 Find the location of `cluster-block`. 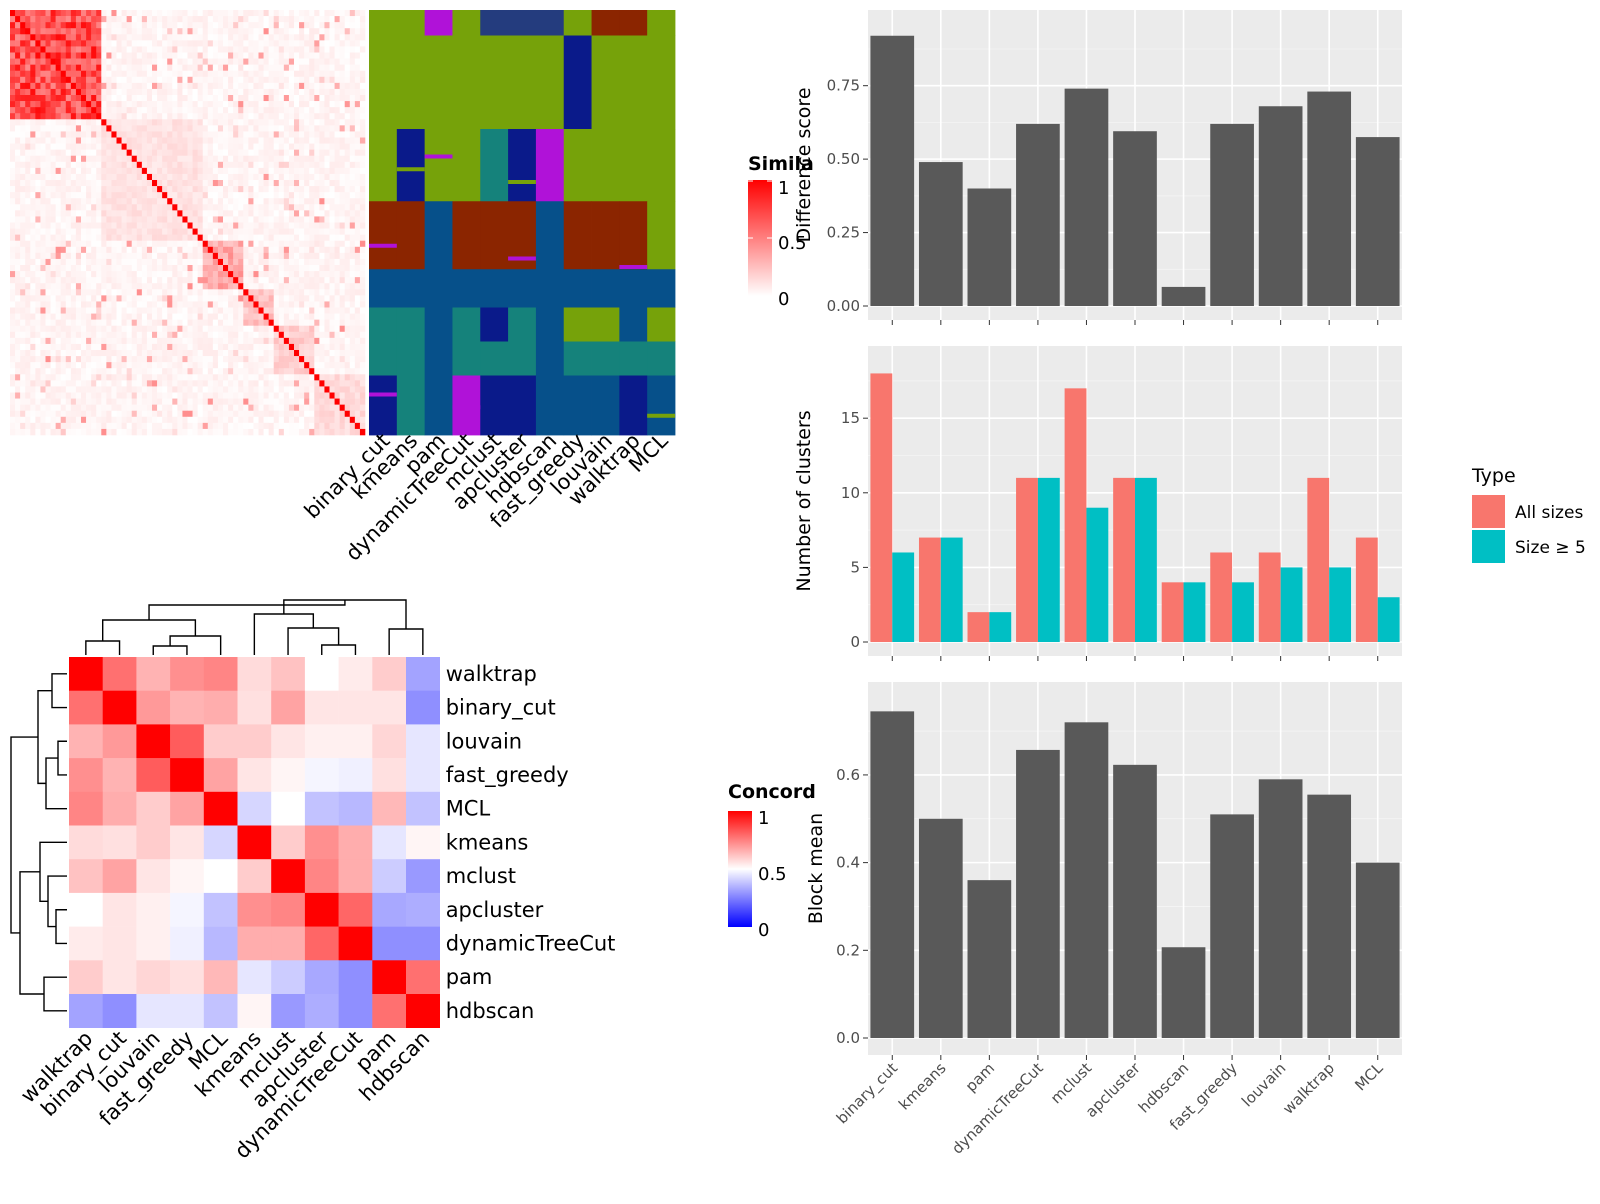

cluster-block is located at coordinates (522, 405).